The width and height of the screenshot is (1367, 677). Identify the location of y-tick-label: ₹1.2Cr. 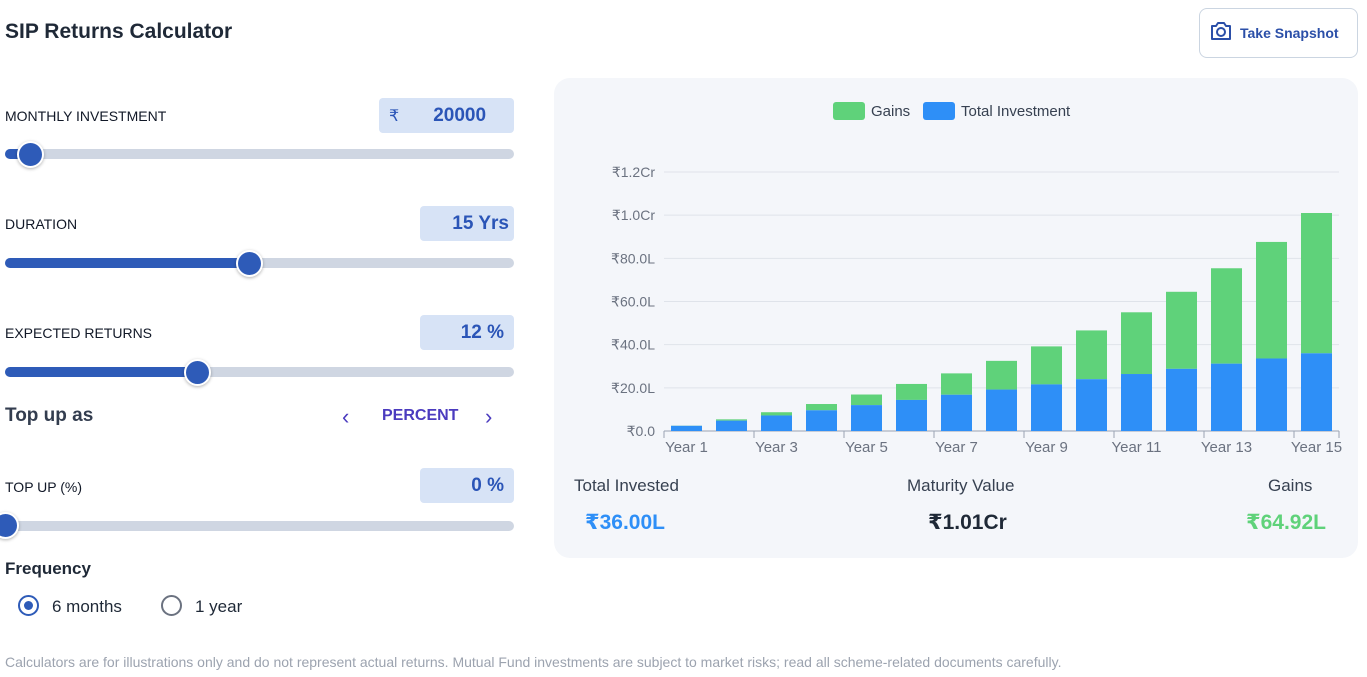
(633, 172).